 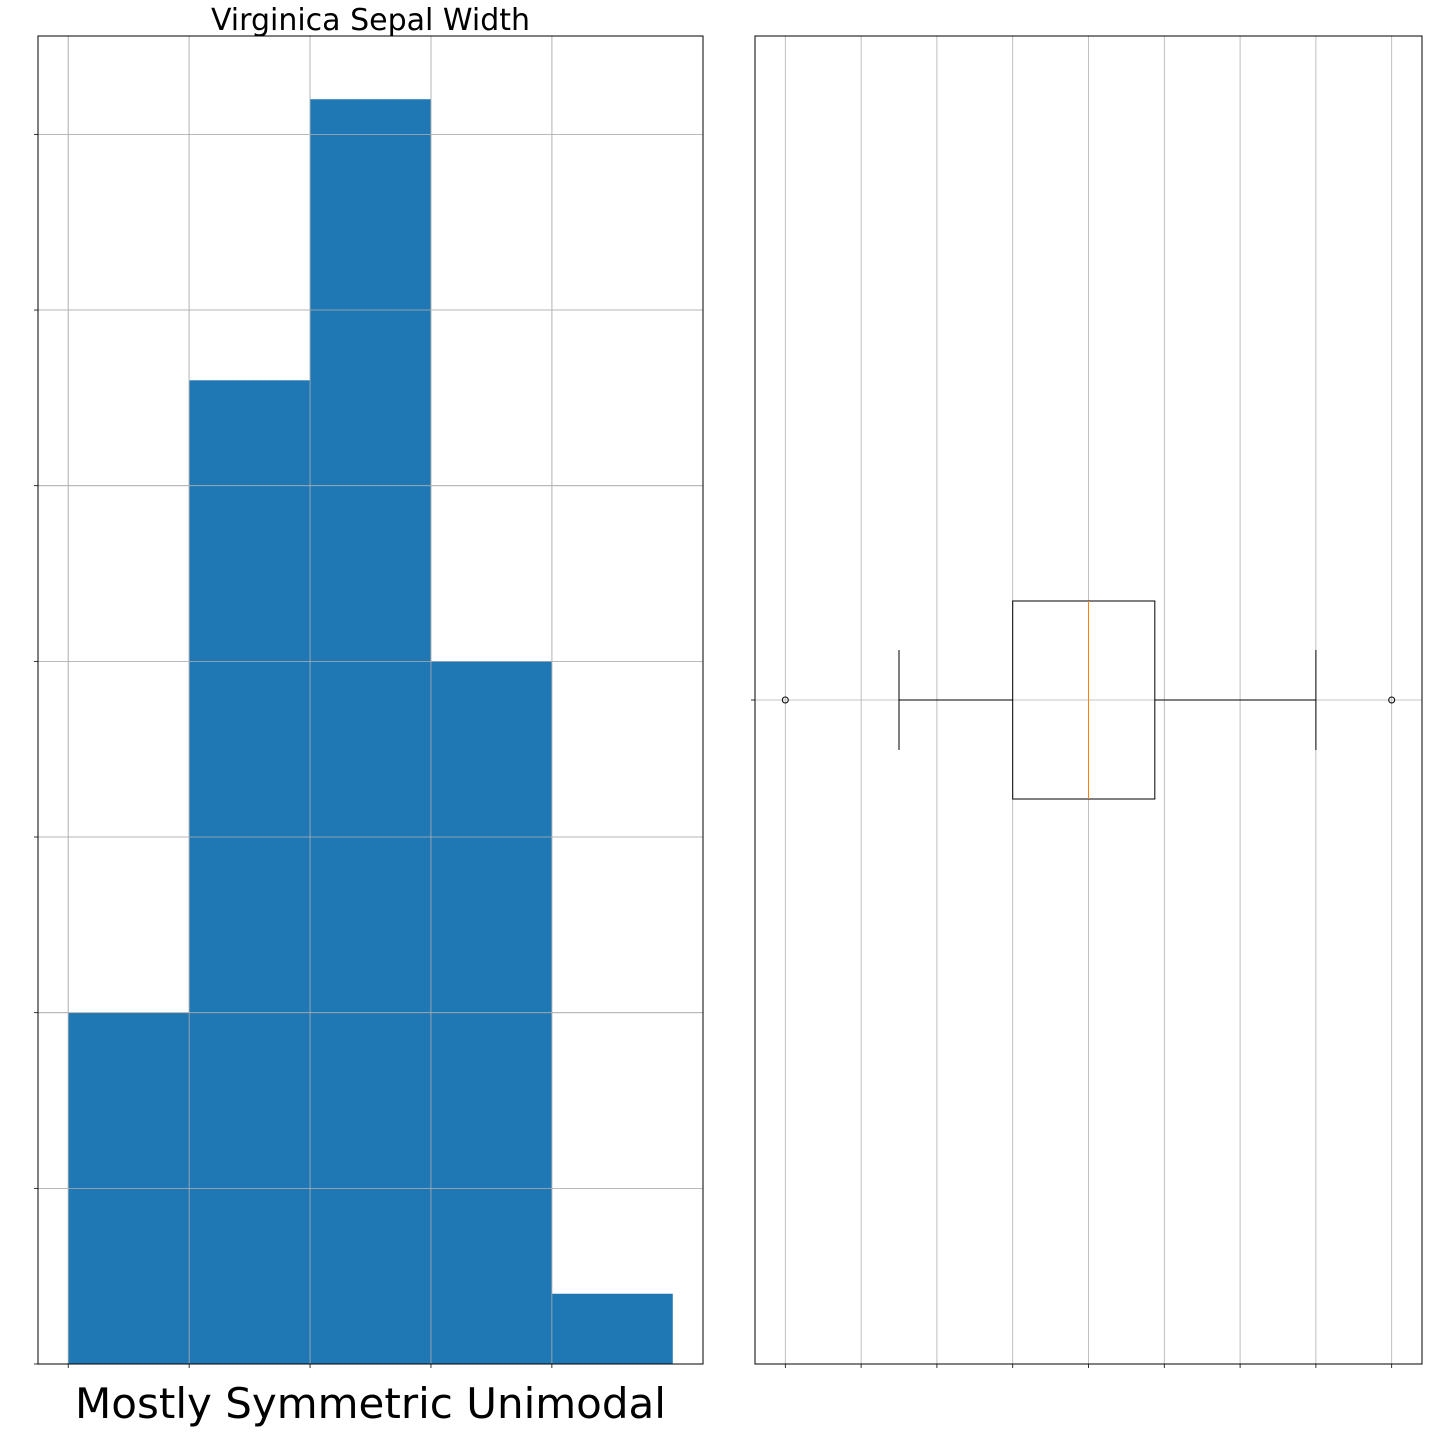 What do you see at coordinates (36, 749) in the screenshot?
I see `histogram-y-ticks` at bounding box center [36, 749].